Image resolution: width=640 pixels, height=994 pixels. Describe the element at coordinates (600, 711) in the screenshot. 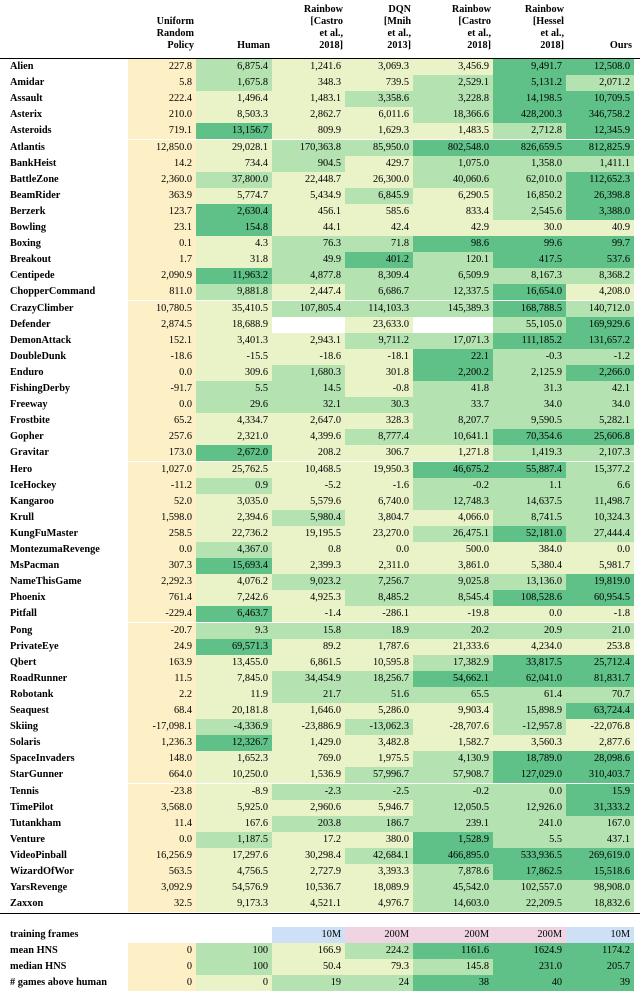

I see `score-cell: 63,724.4` at that location.